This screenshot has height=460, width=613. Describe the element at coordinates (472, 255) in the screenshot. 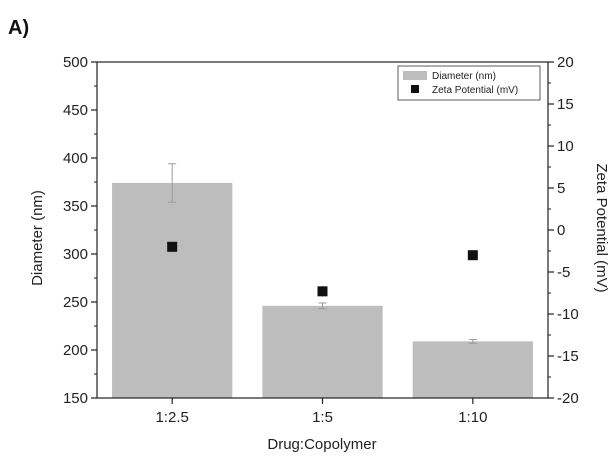

I see `point-1:10` at that location.